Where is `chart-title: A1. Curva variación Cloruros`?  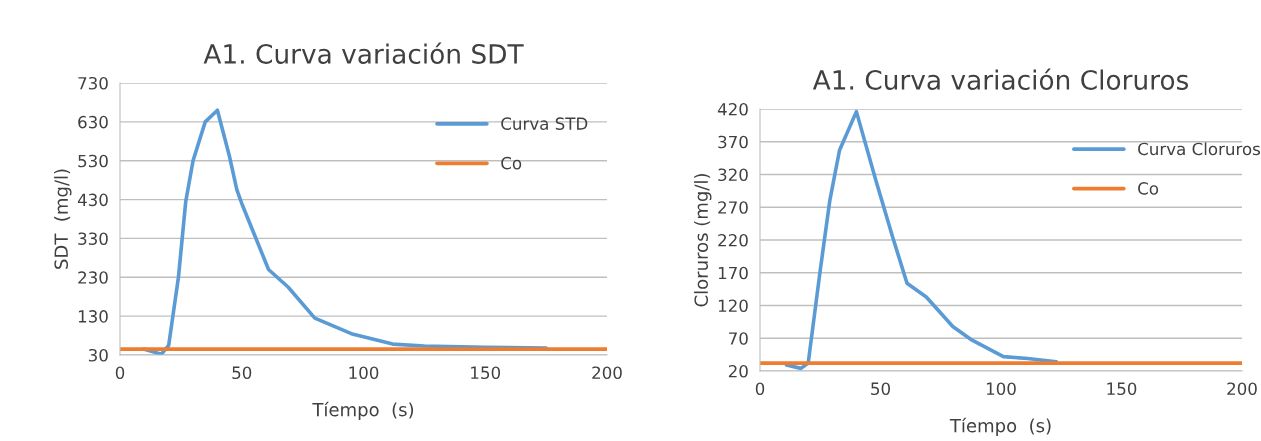
chart-title: A1. Curva variación Cloruros is located at coordinates (1000, 79).